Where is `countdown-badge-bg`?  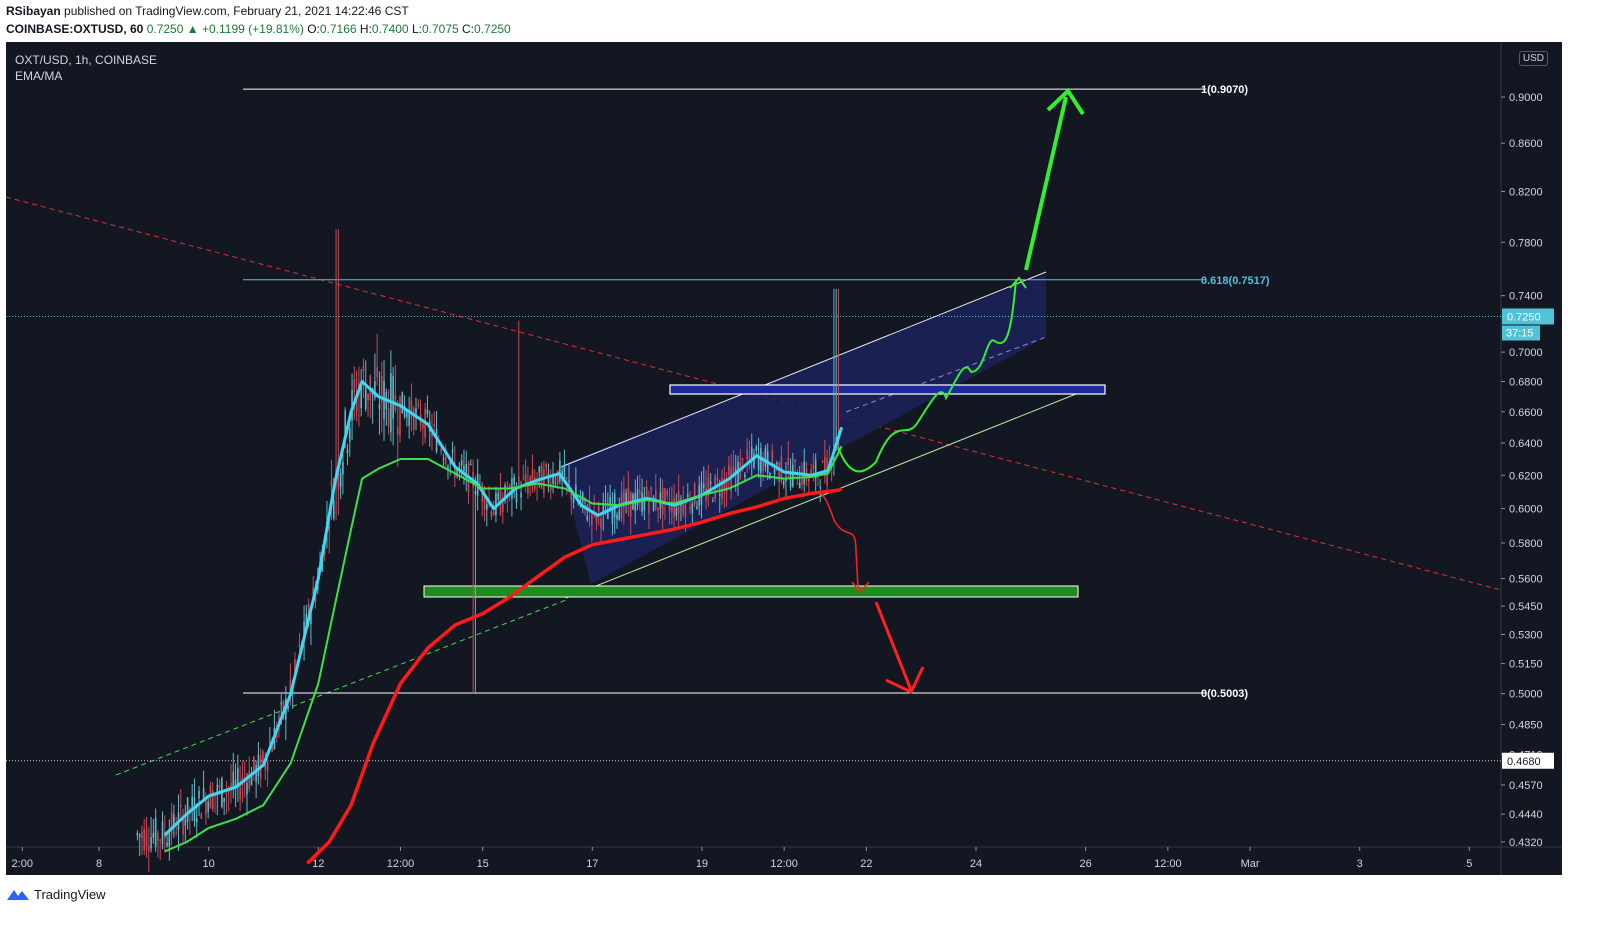 countdown-badge-bg is located at coordinates (1521, 333).